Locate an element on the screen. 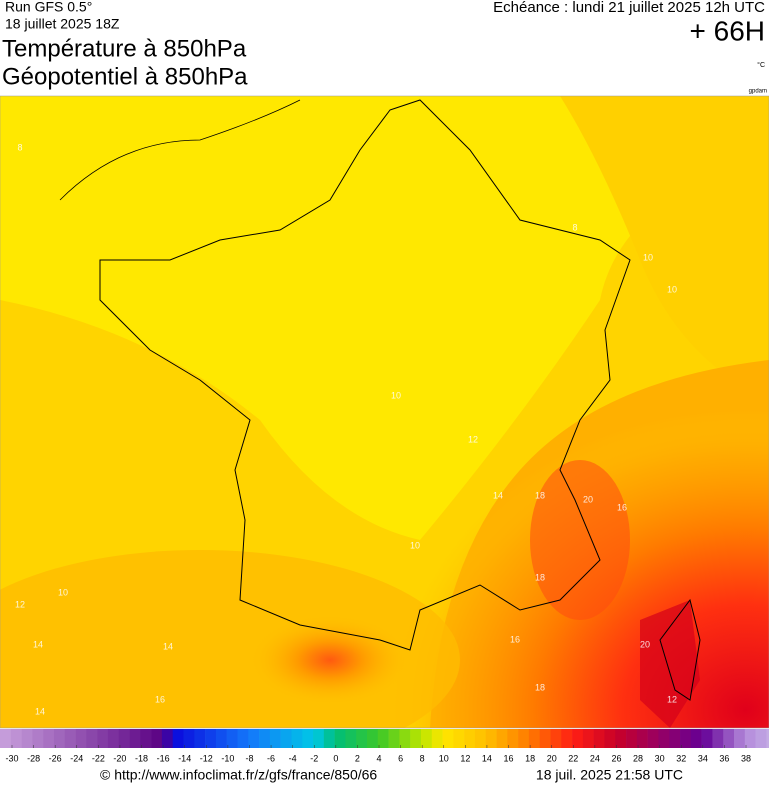 This screenshot has width=769, height=791. run-date: 18 juillet 2025 18Z is located at coordinates (62, 24).